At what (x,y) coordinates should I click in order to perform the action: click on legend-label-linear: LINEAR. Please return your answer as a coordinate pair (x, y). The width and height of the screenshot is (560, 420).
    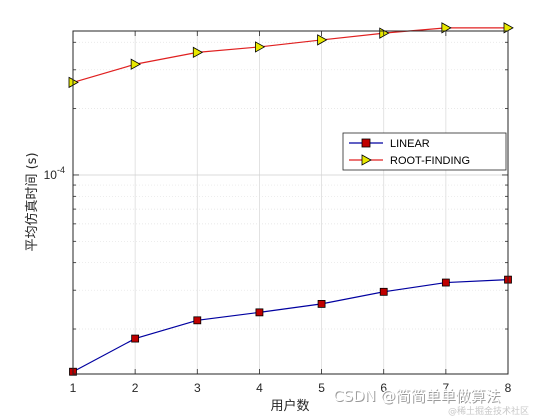
    Looking at the image, I should click on (410, 144).